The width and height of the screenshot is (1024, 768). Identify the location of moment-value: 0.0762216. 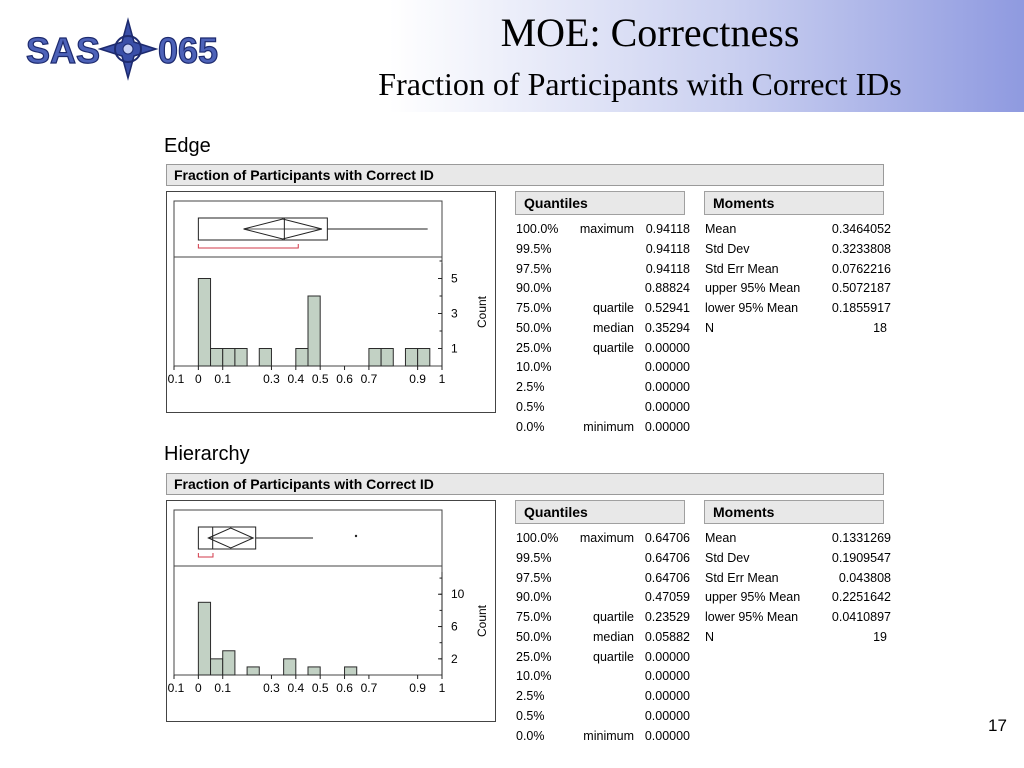
(861, 269).